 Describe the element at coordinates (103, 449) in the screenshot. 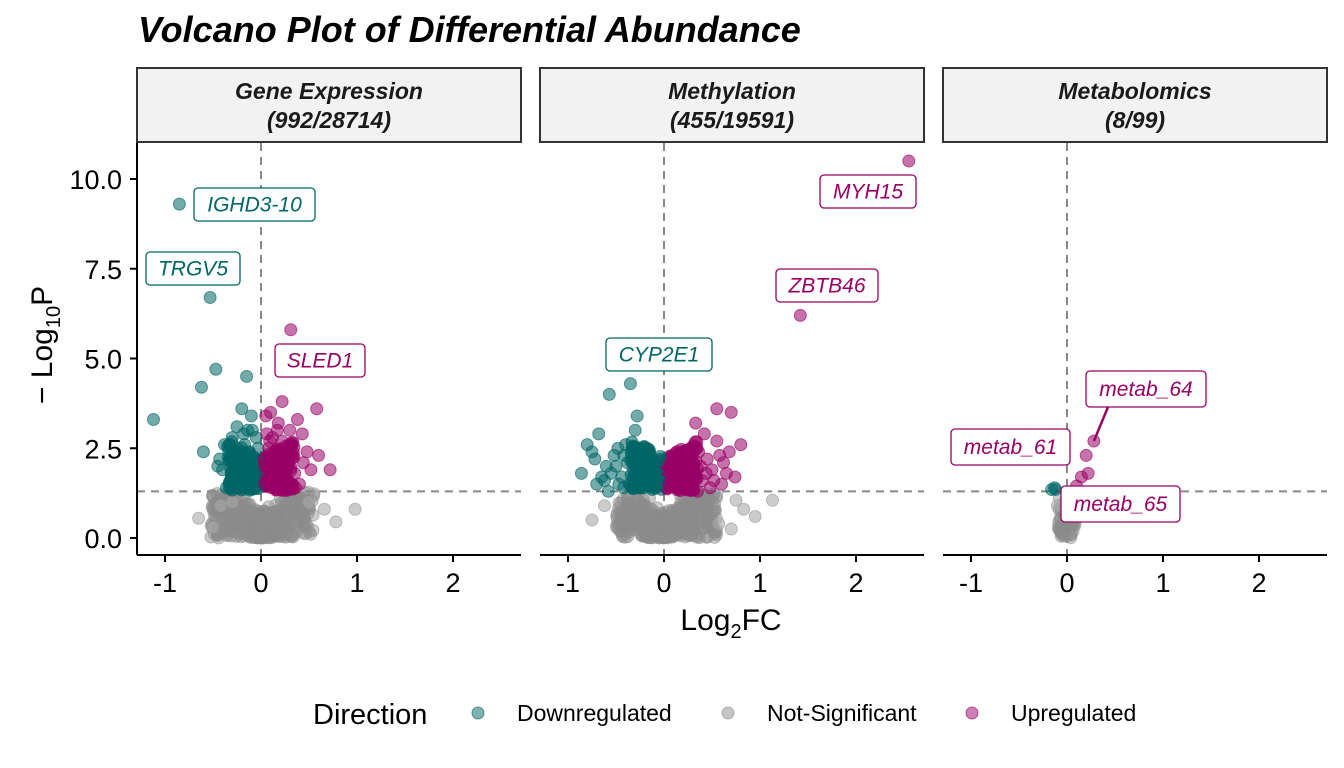

I see `y-tick-label: 2.5` at that location.